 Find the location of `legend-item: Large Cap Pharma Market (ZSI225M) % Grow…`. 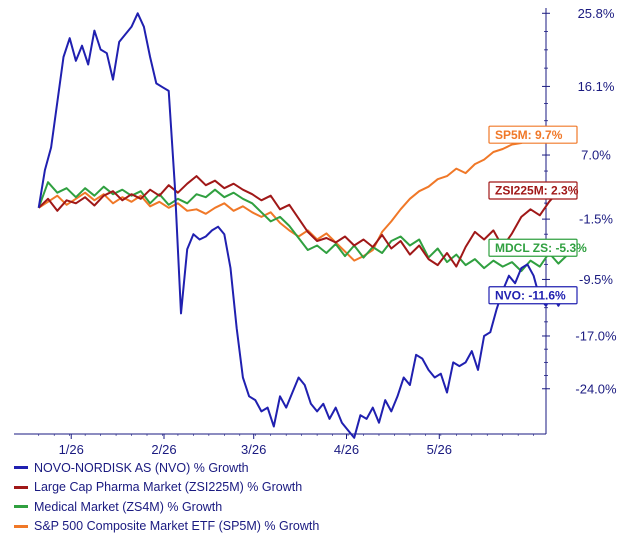

legend-item: Large Cap Pharma Market (ZSI225M) % Grow… is located at coordinates (166, 488).